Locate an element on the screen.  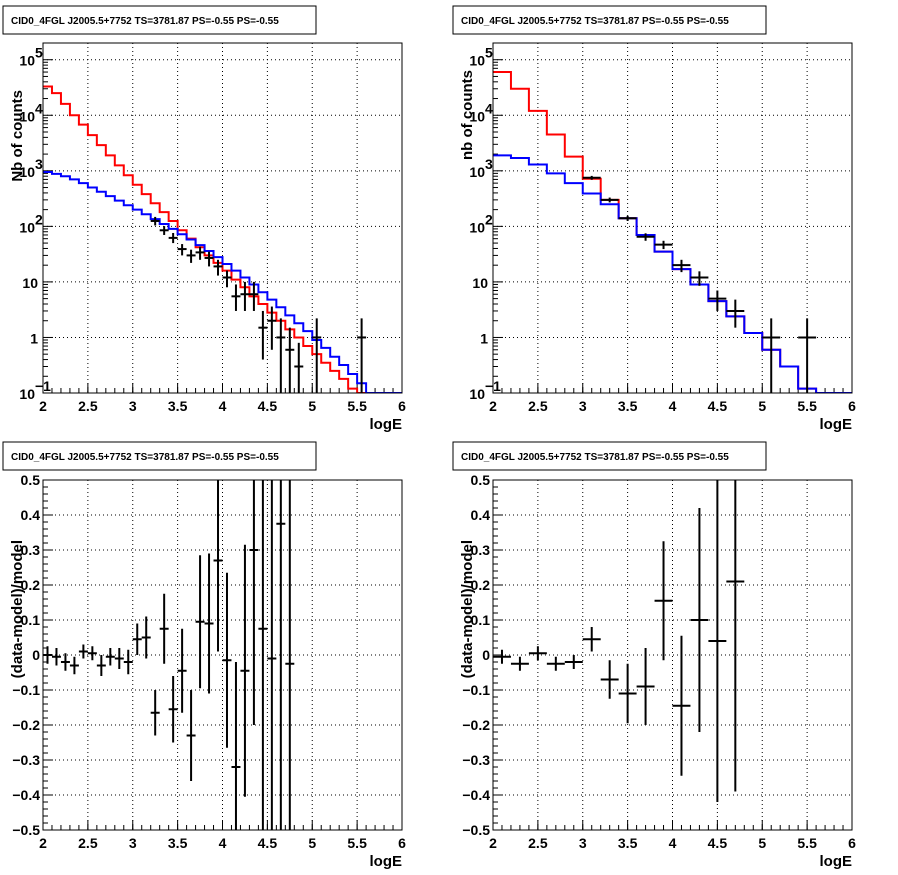
y-tick-label: 0 is located at coordinates (36, 655).